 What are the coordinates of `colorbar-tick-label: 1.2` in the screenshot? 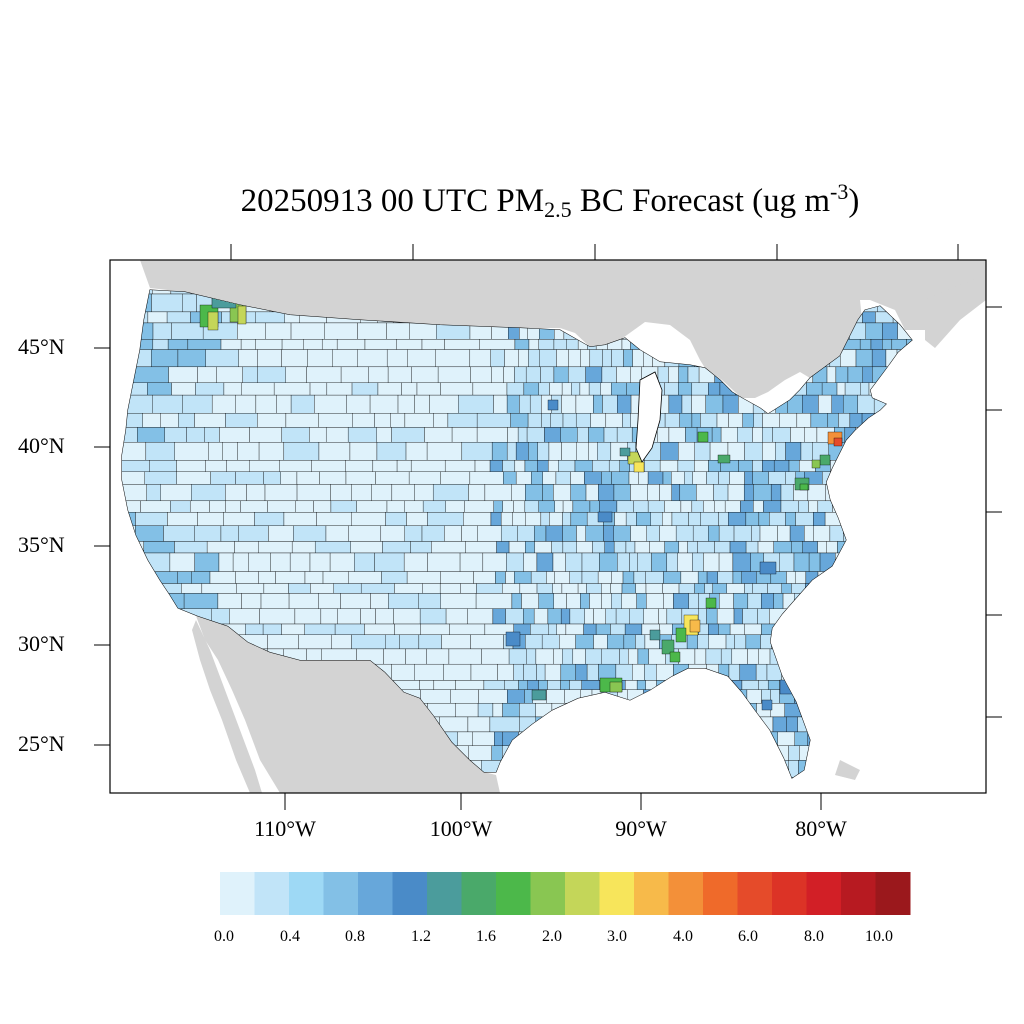 It's located at (421, 936).